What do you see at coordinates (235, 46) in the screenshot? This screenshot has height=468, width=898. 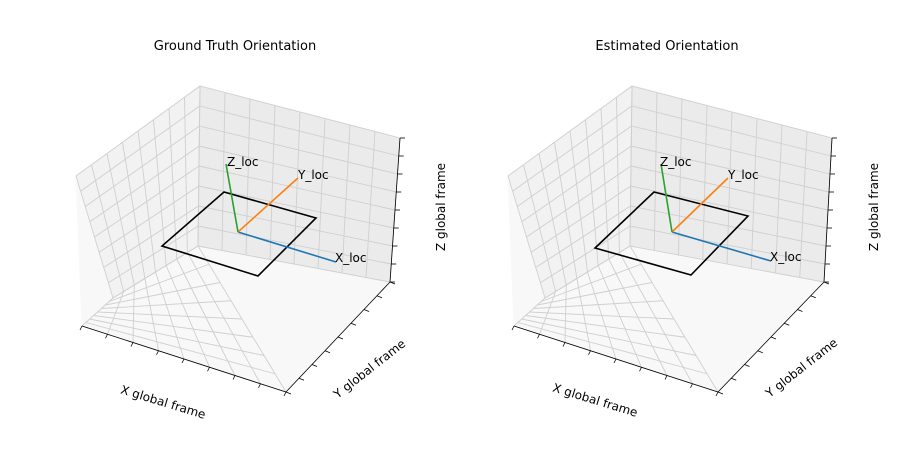 I see `subplot-title: Ground Truth Orientation` at bounding box center [235, 46].